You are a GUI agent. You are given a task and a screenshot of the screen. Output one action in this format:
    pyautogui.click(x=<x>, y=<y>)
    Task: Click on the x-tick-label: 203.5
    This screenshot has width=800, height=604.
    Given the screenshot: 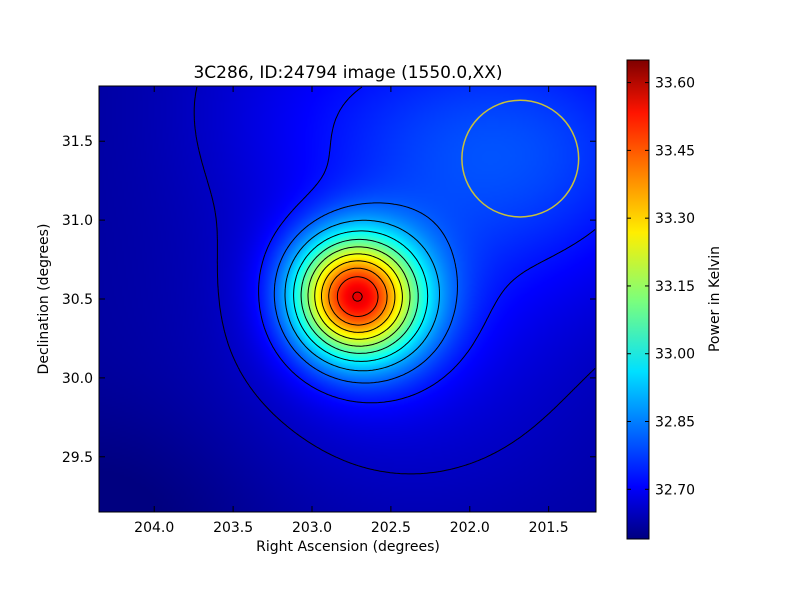 What is the action you would take?
    pyautogui.click(x=233, y=528)
    